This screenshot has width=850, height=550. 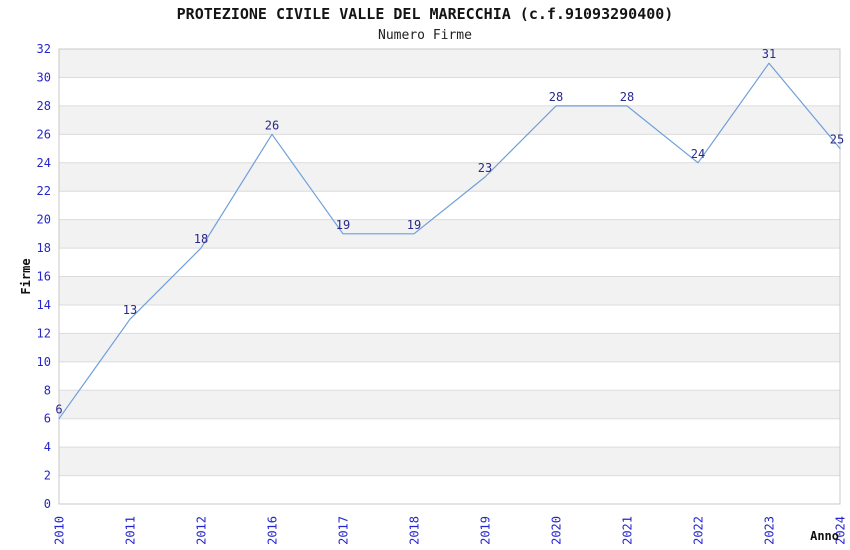 What do you see at coordinates (44, 220) in the screenshot?
I see `y-tick-label: 20` at bounding box center [44, 220].